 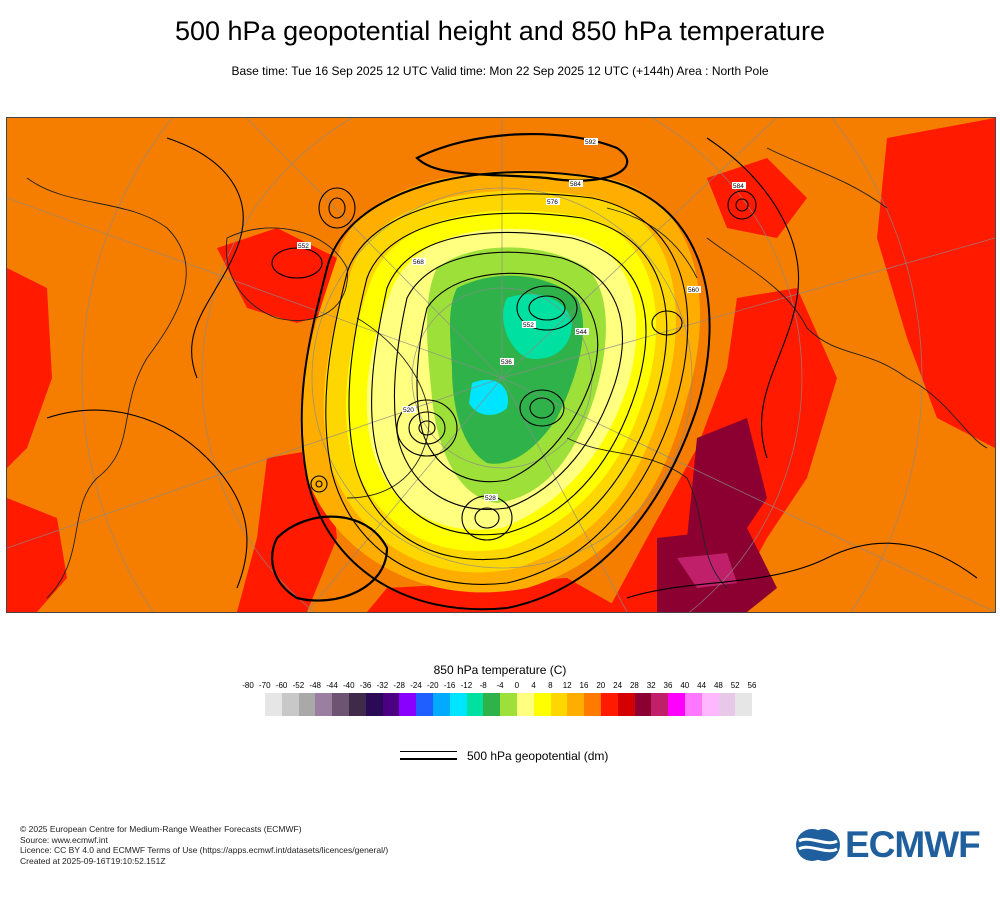 What do you see at coordinates (433, 685) in the screenshot?
I see `colorbar-tick-label: -20` at bounding box center [433, 685].